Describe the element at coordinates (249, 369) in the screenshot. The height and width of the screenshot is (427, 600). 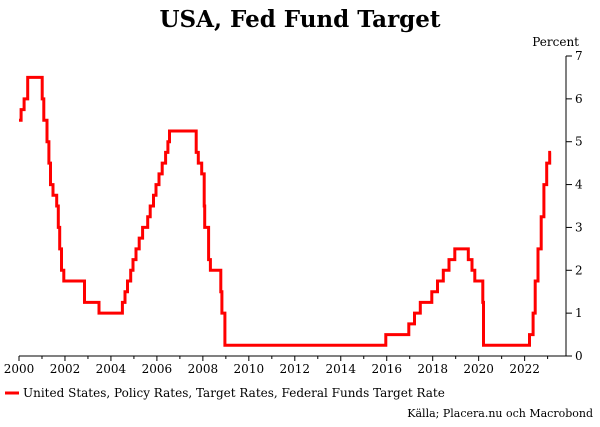
I see `x-tick-label: 2010` at that location.